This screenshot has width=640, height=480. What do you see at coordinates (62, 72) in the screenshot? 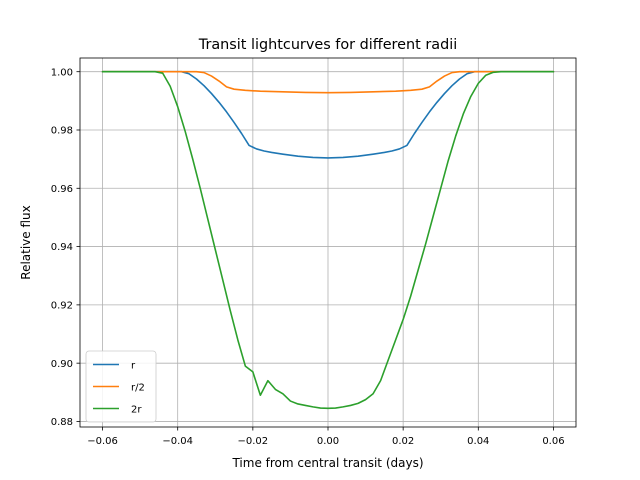
I see `y-tick-label: 1.00` at bounding box center [62, 72].